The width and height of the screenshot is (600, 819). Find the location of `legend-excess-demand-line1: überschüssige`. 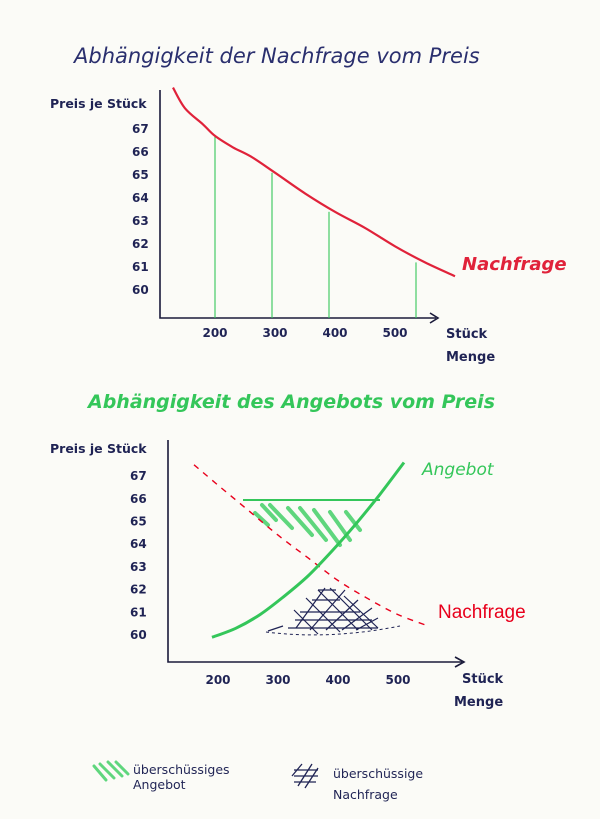

legend-excess-demand-line1: überschüssige is located at coordinates (378, 773).